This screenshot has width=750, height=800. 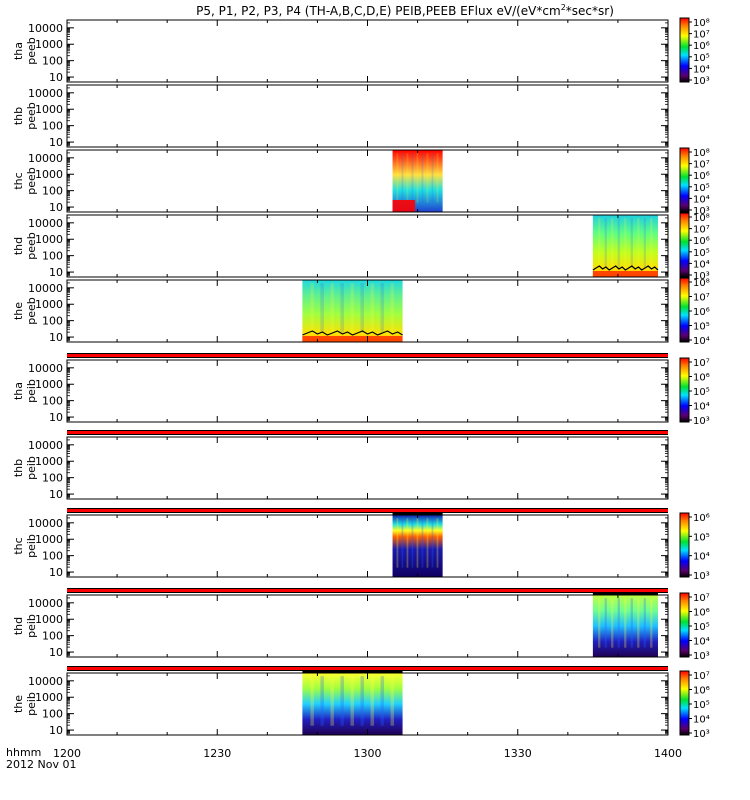 I want to click on x-tick-label: 1330, so click(x=518, y=753).